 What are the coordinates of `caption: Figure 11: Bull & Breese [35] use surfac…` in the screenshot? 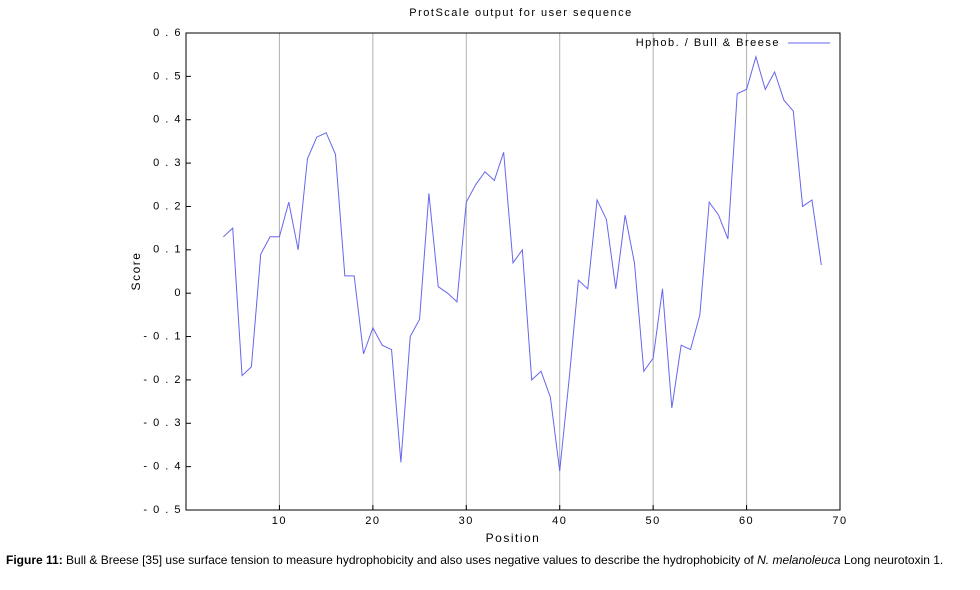 It's located at (490, 560).